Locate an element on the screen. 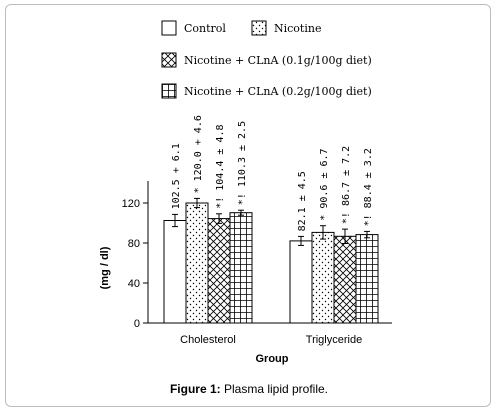 This screenshot has width=498, height=414. value-label: 102.5 + 6.1 is located at coordinates (176, 176).